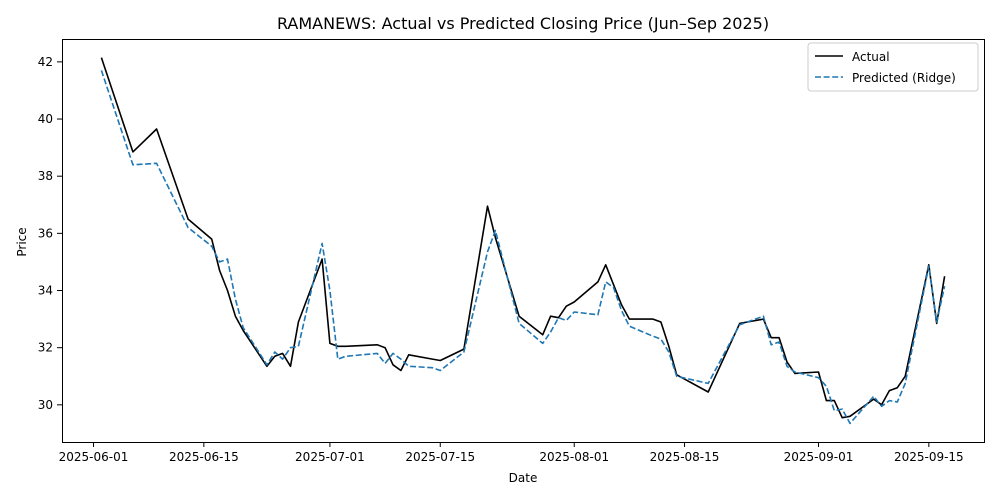 This screenshot has width=1000, height=500. I want to click on y-axis: 30 32 34 36 38 40 42, so click(50, 233).